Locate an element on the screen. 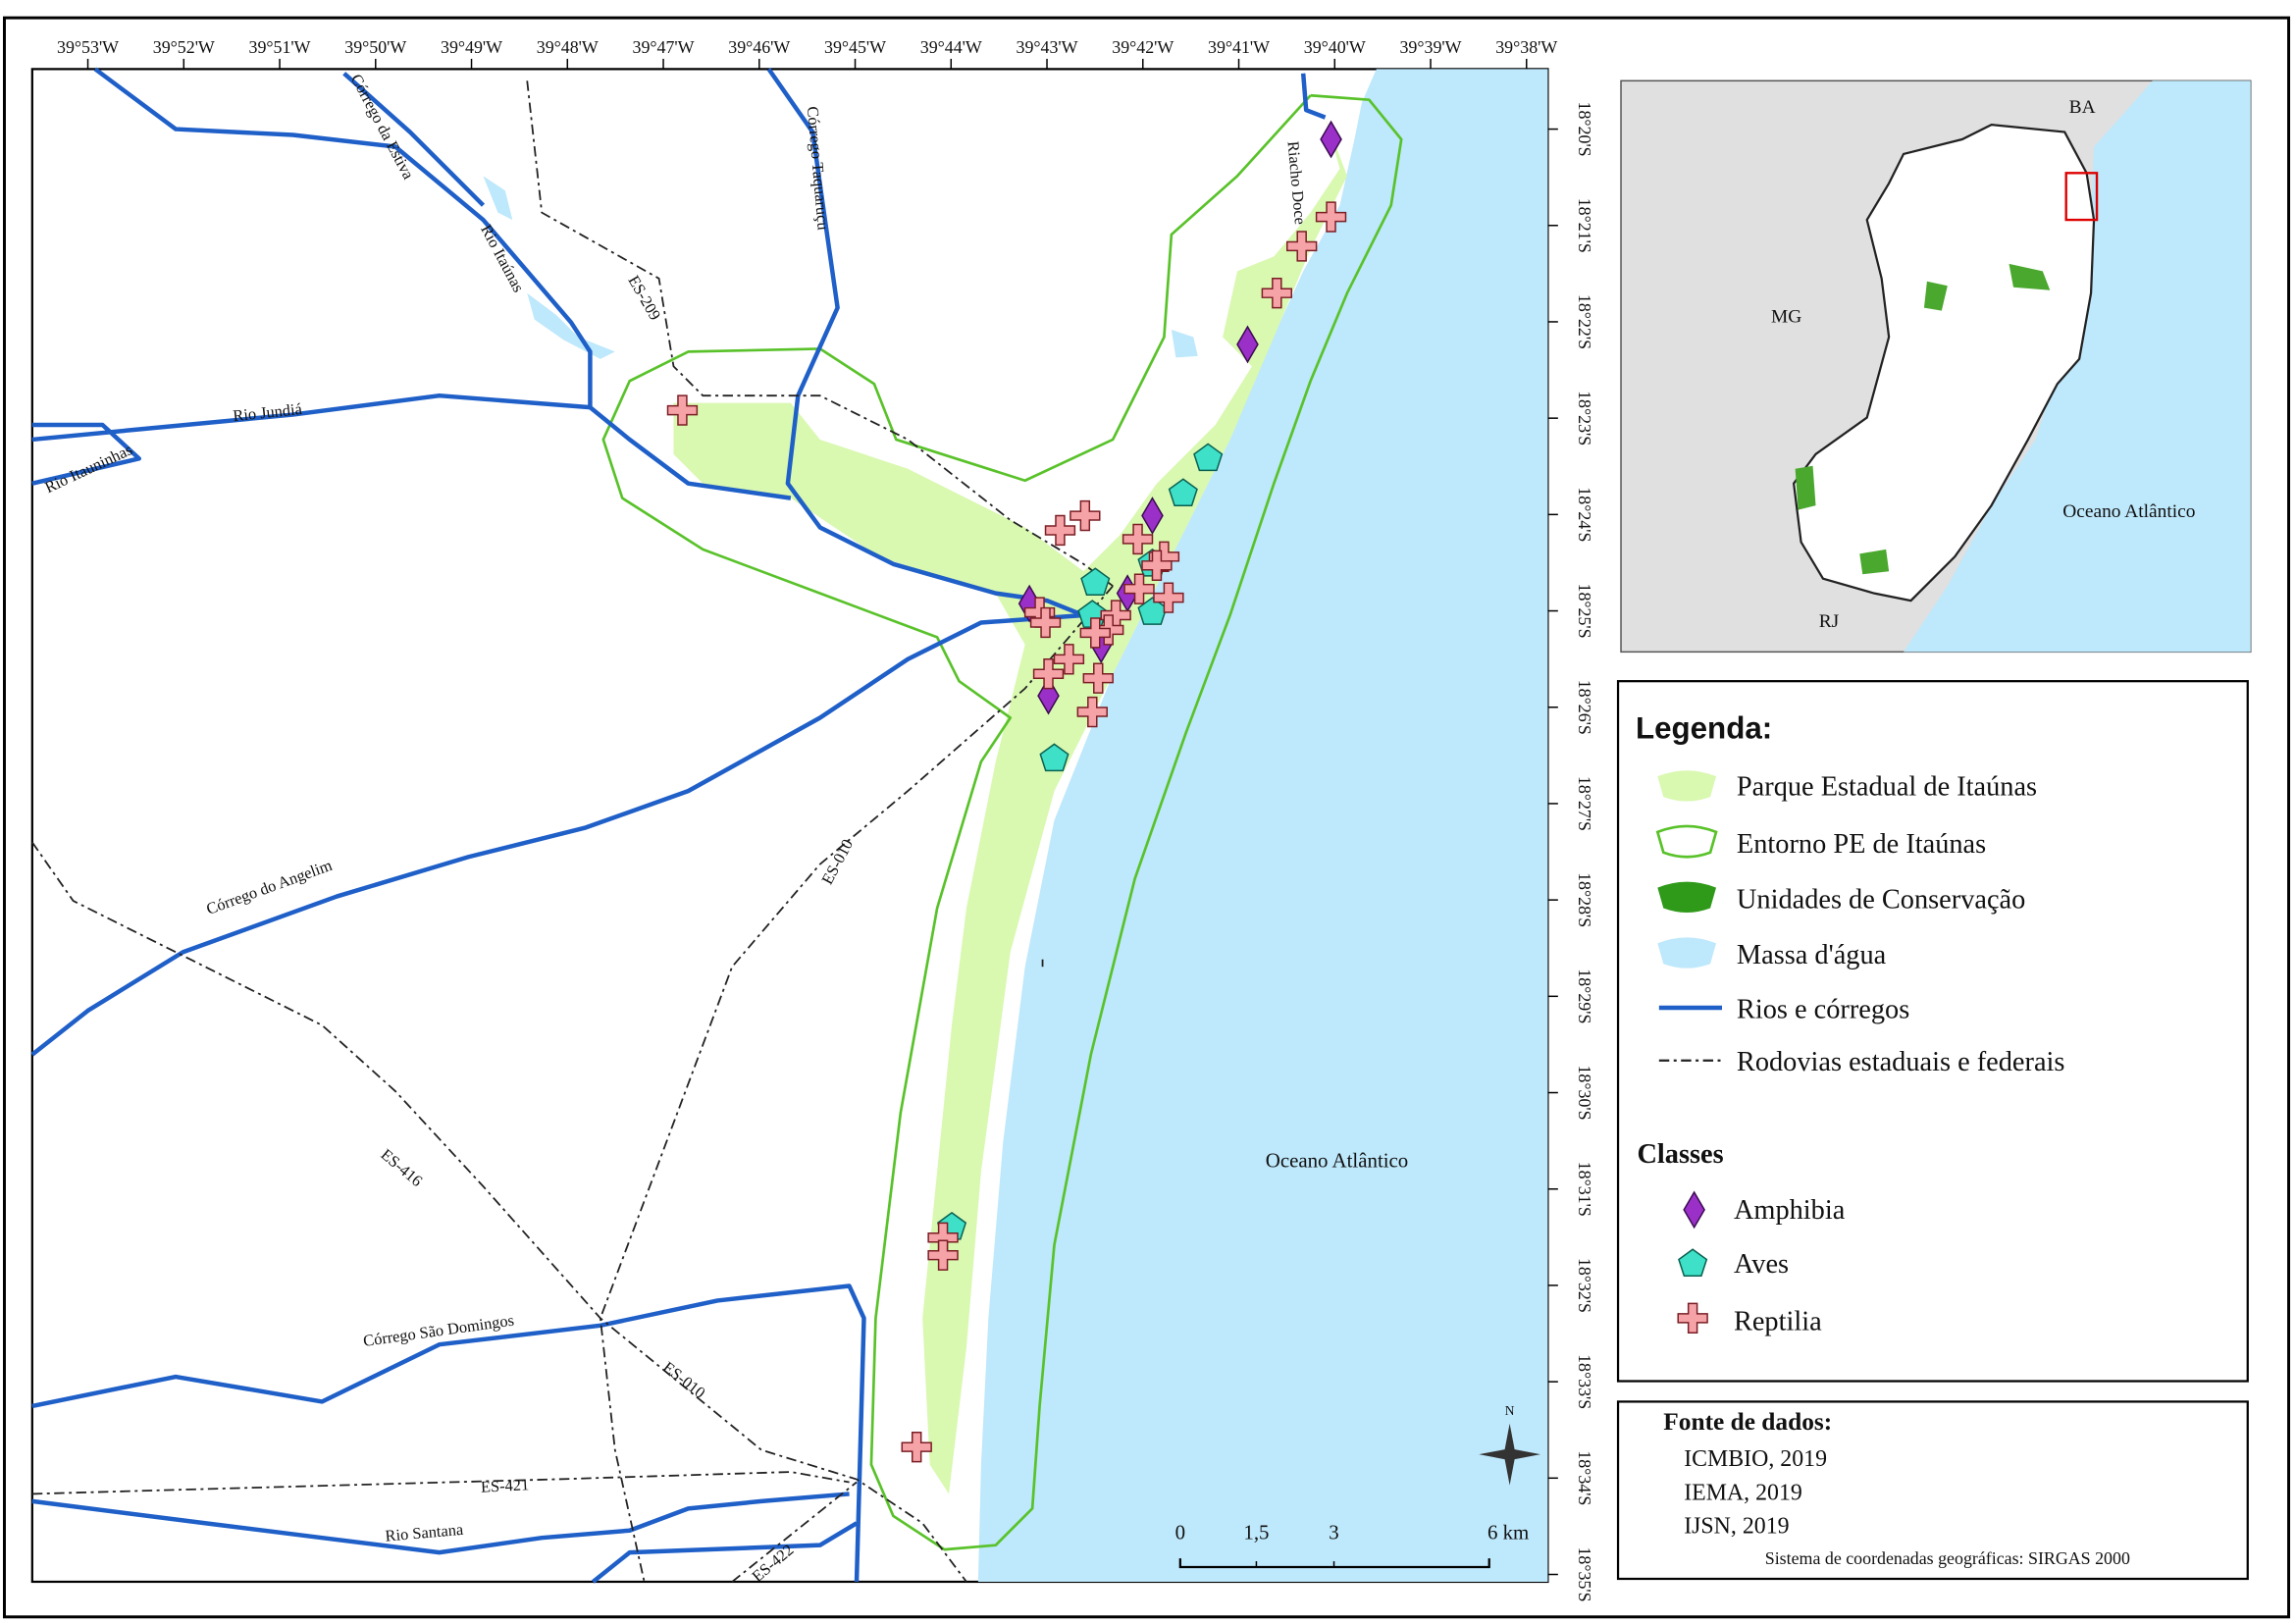 This screenshot has width=2296, height=1623. legend-item: Parque Estadual de Itaúnas is located at coordinates (1887, 787).